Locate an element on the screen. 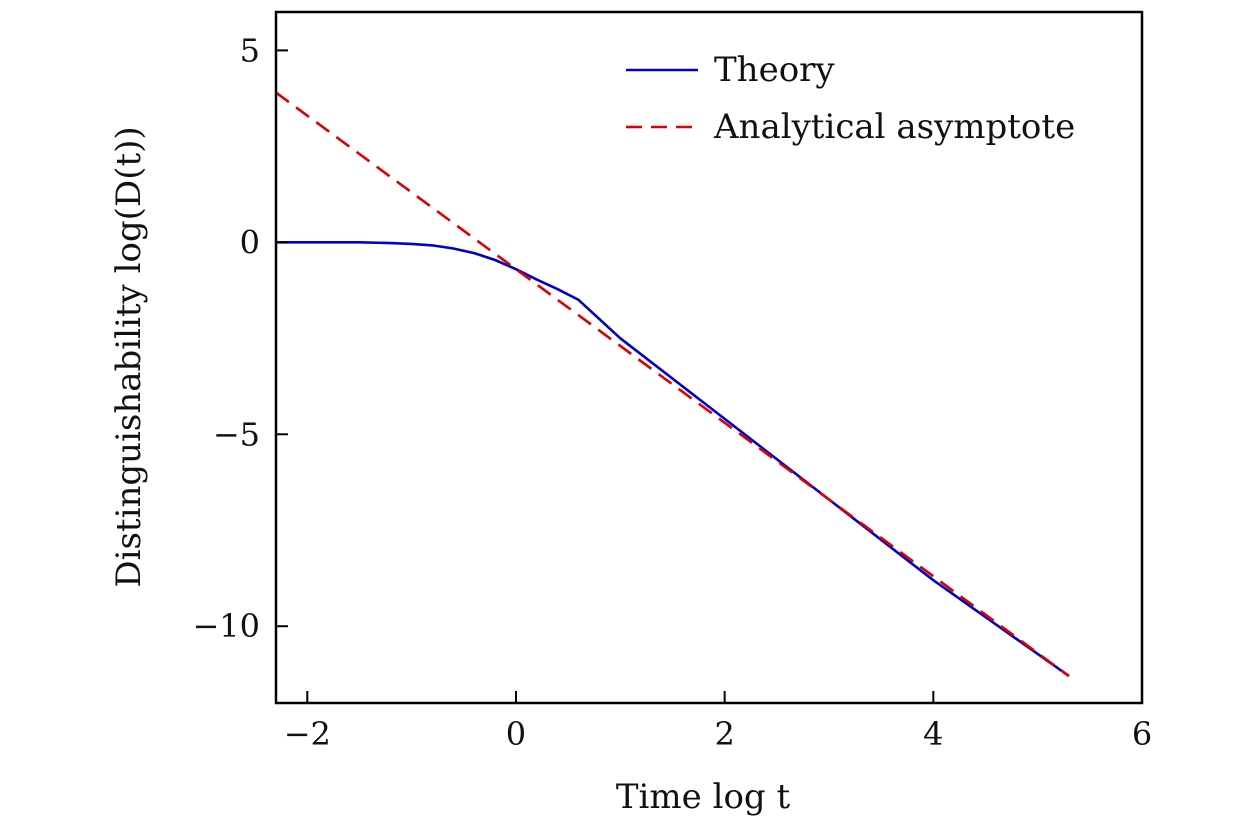 The image size is (1260, 827). x-tick-label: 0 is located at coordinates (516, 734).